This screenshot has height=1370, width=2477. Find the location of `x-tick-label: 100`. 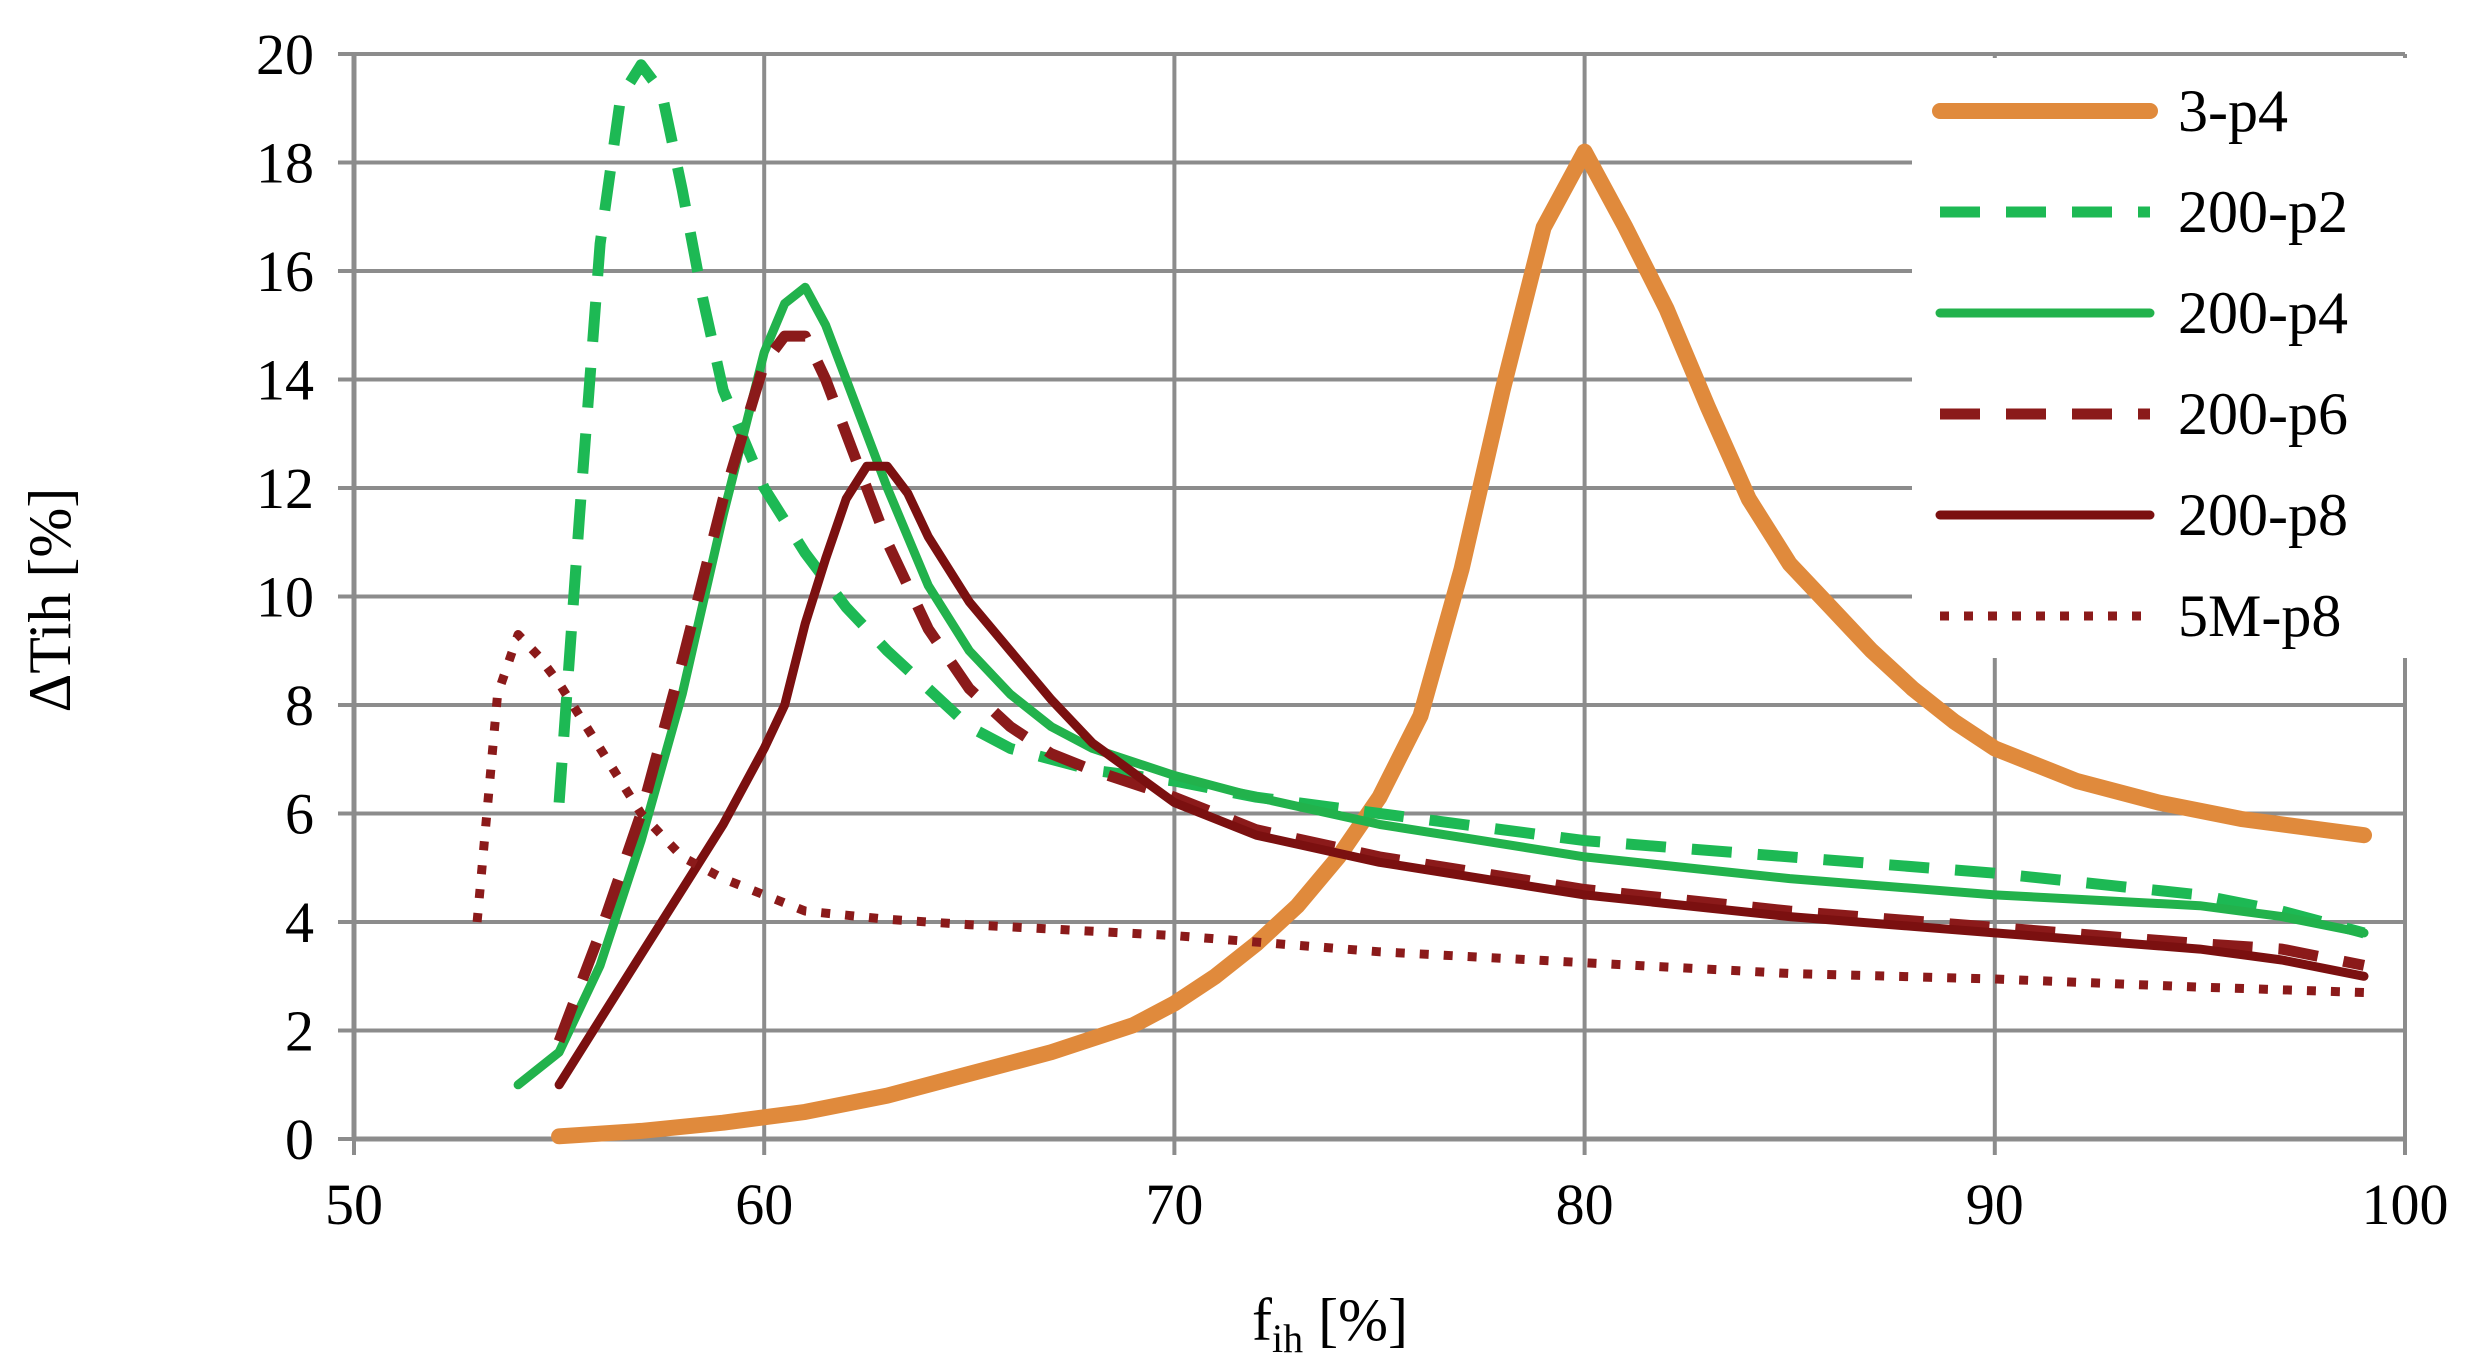

x-tick-label: 100 is located at coordinates (2405, 1204).